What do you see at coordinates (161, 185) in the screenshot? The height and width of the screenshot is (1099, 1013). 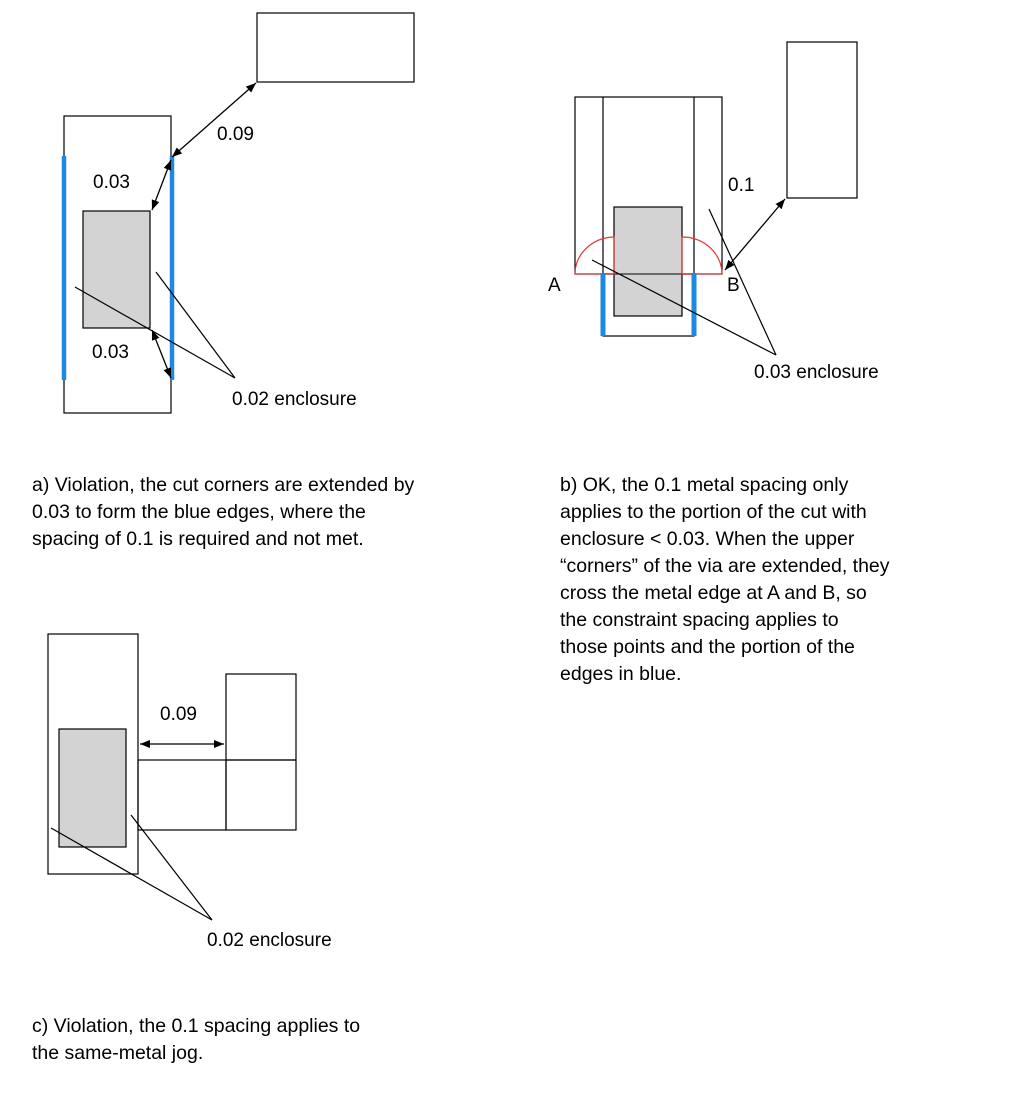 I see `upper-enclosure-arrow-a` at bounding box center [161, 185].